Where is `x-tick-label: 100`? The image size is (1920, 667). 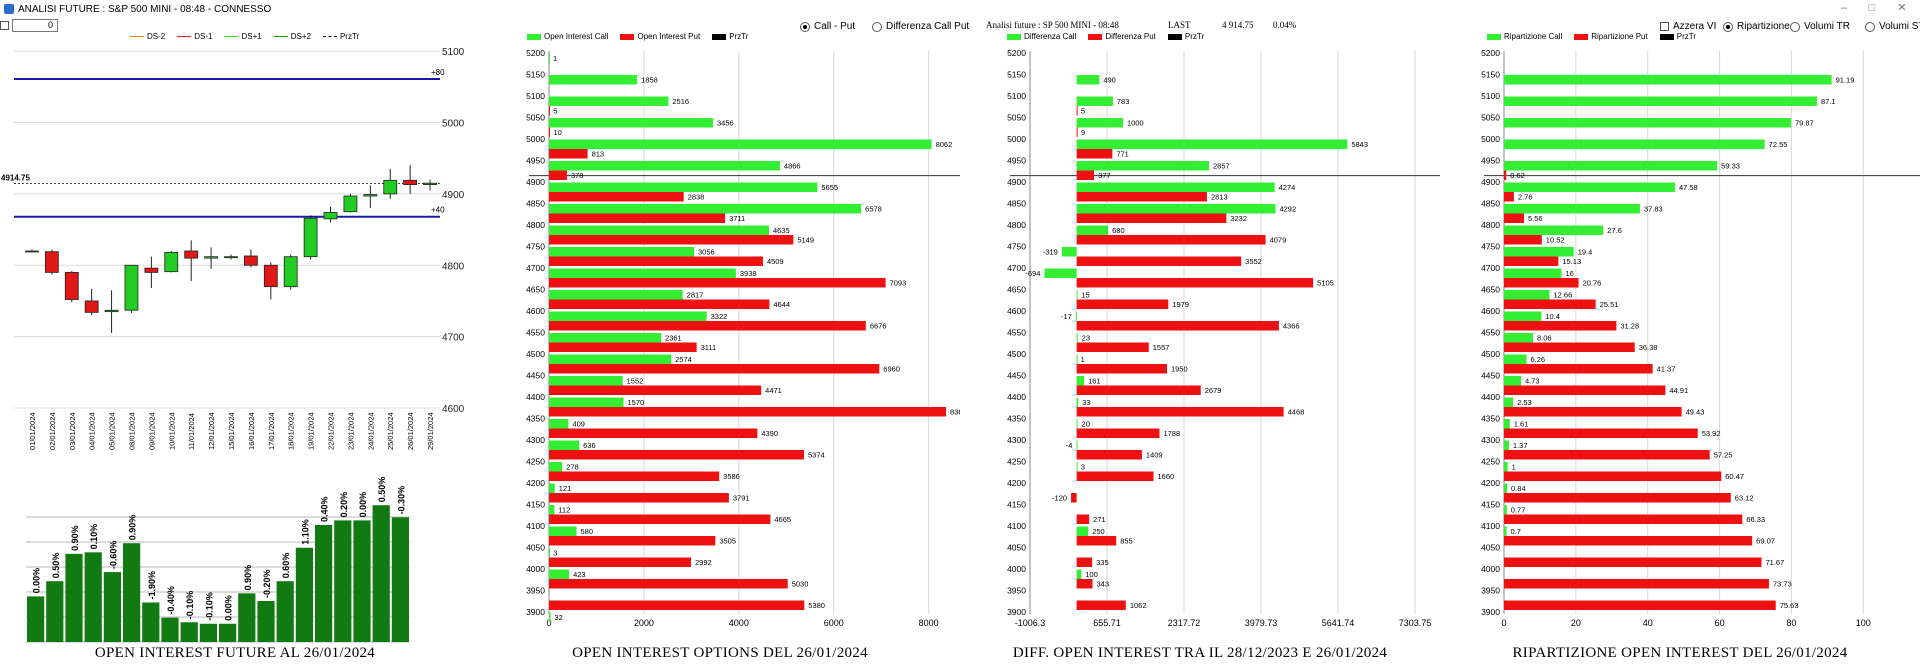
x-tick-label: 100 is located at coordinates (1863, 623).